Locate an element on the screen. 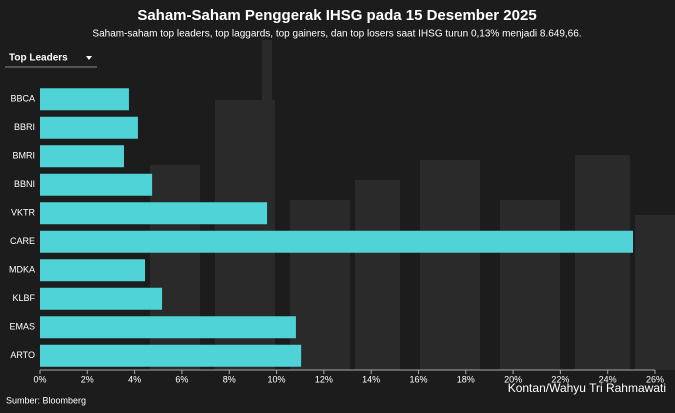  dropdown: Top Leaders is located at coordinates (51, 60).